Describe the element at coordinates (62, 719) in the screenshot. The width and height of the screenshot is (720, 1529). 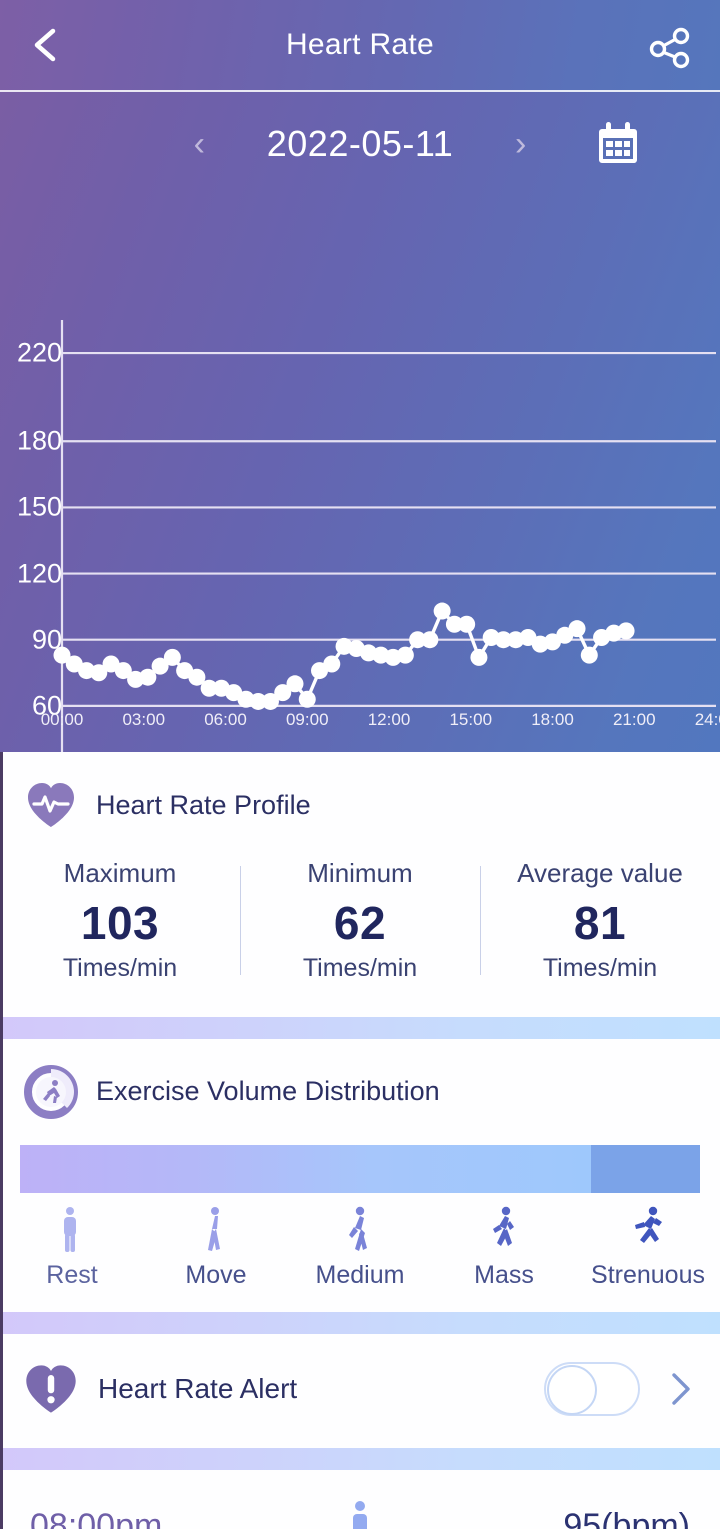
I see `x-axis-tick: 00:00` at that location.